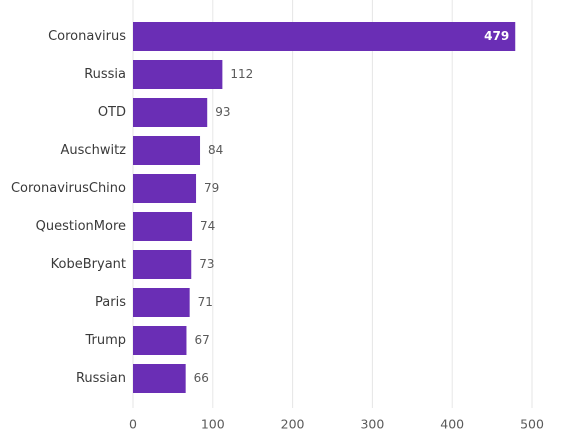 This screenshot has width=581, height=441. What do you see at coordinates (206, 264) in the screenshot?
I see `data-label: 73` at bounding box center [206, 264].